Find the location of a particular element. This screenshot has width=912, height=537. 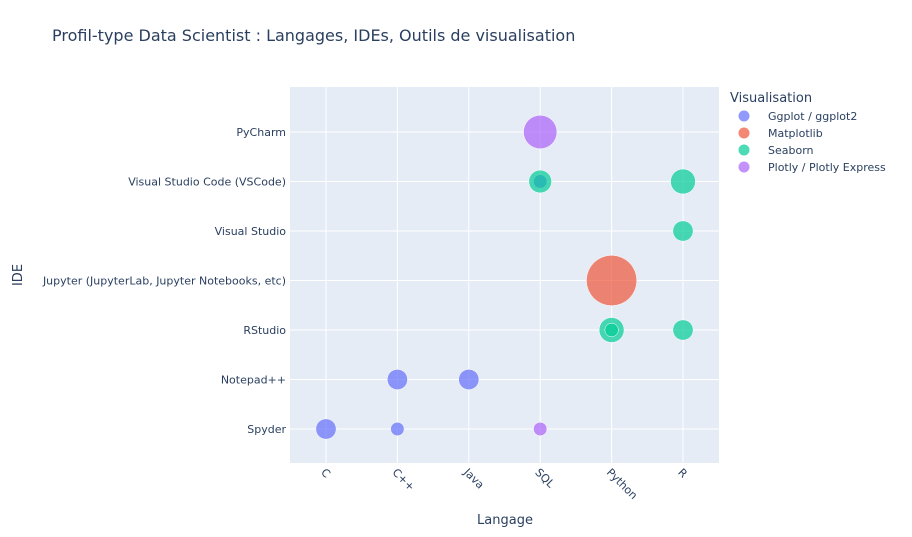

x-tick-label: C++ is located at coordinates (404, 480).